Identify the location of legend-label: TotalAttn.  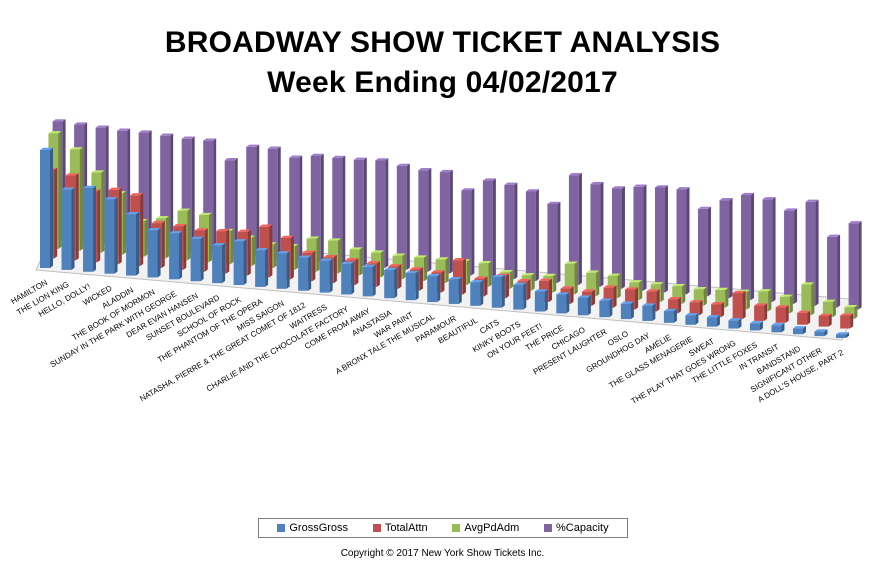
(406, 528).